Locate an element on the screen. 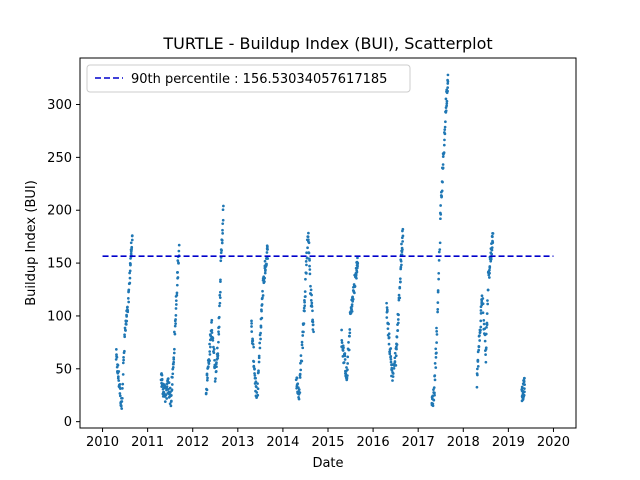 Image resolution: width=640 pixels, height=480 pixels. y-tick-label: 50 is located at coordinates (63, 369).